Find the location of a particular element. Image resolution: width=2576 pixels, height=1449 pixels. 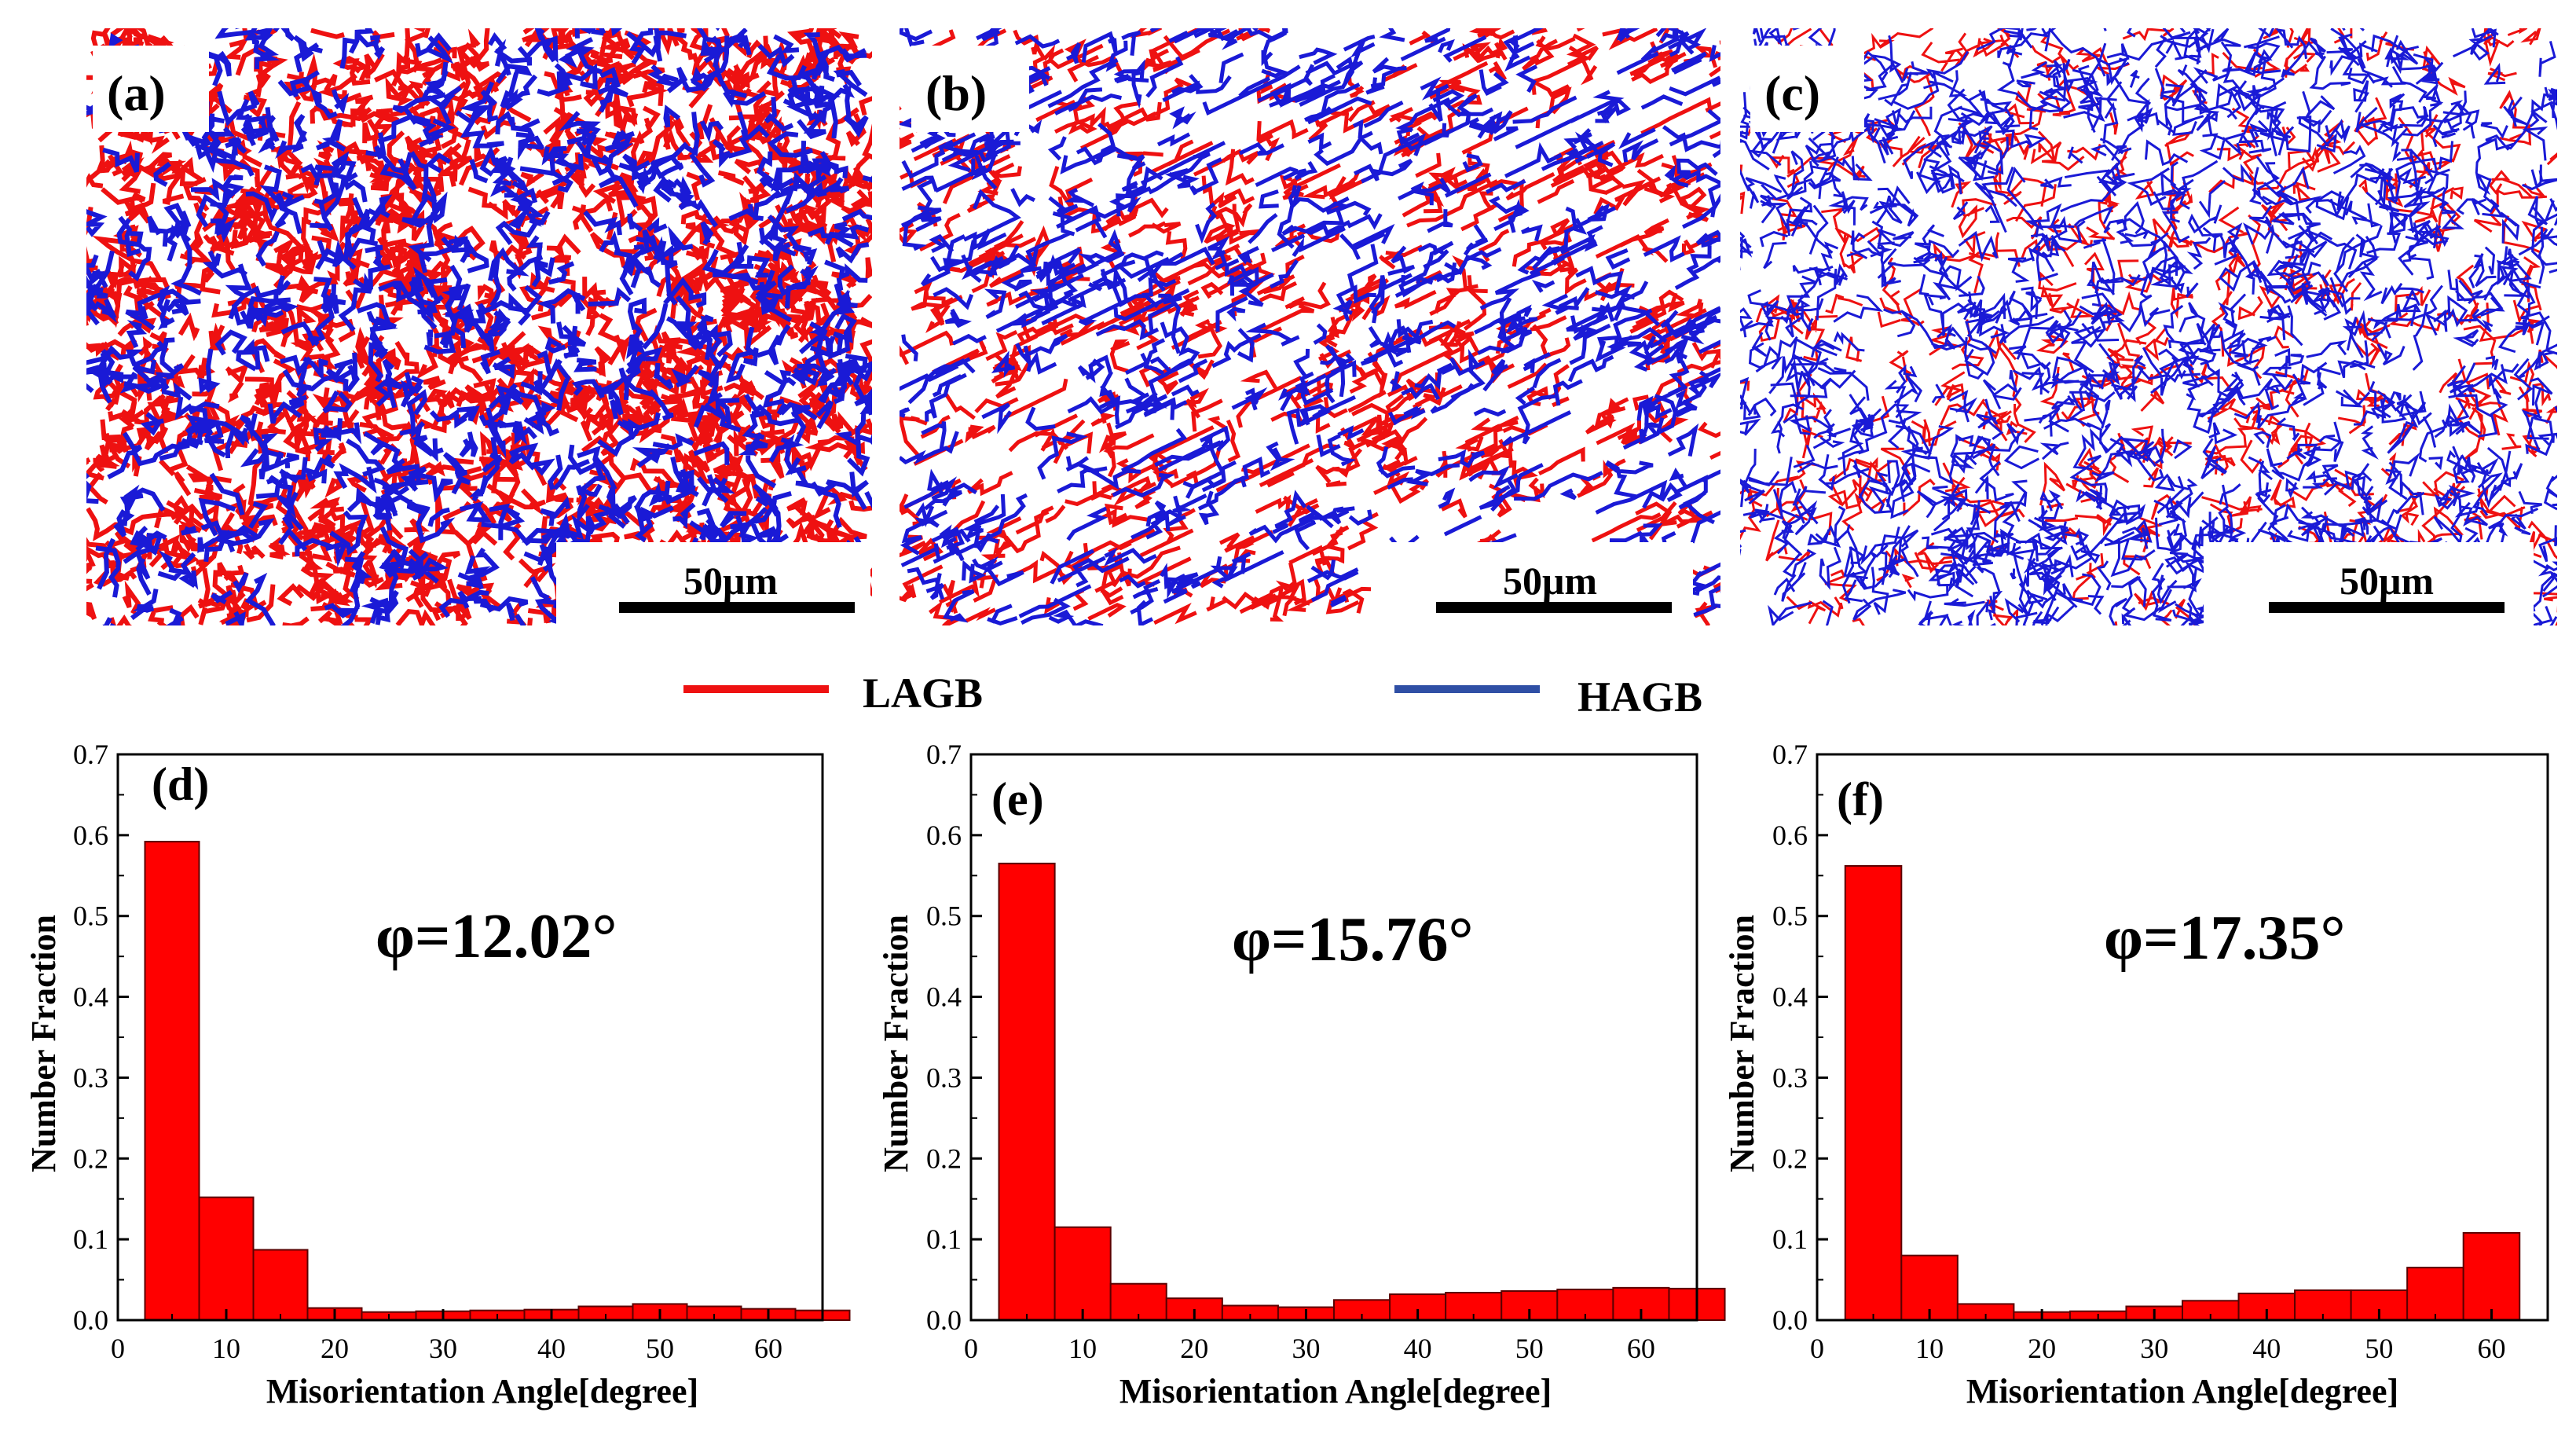

histogram-f-y-tick-label: 0.0 is located at coordinates (1790, 1320).